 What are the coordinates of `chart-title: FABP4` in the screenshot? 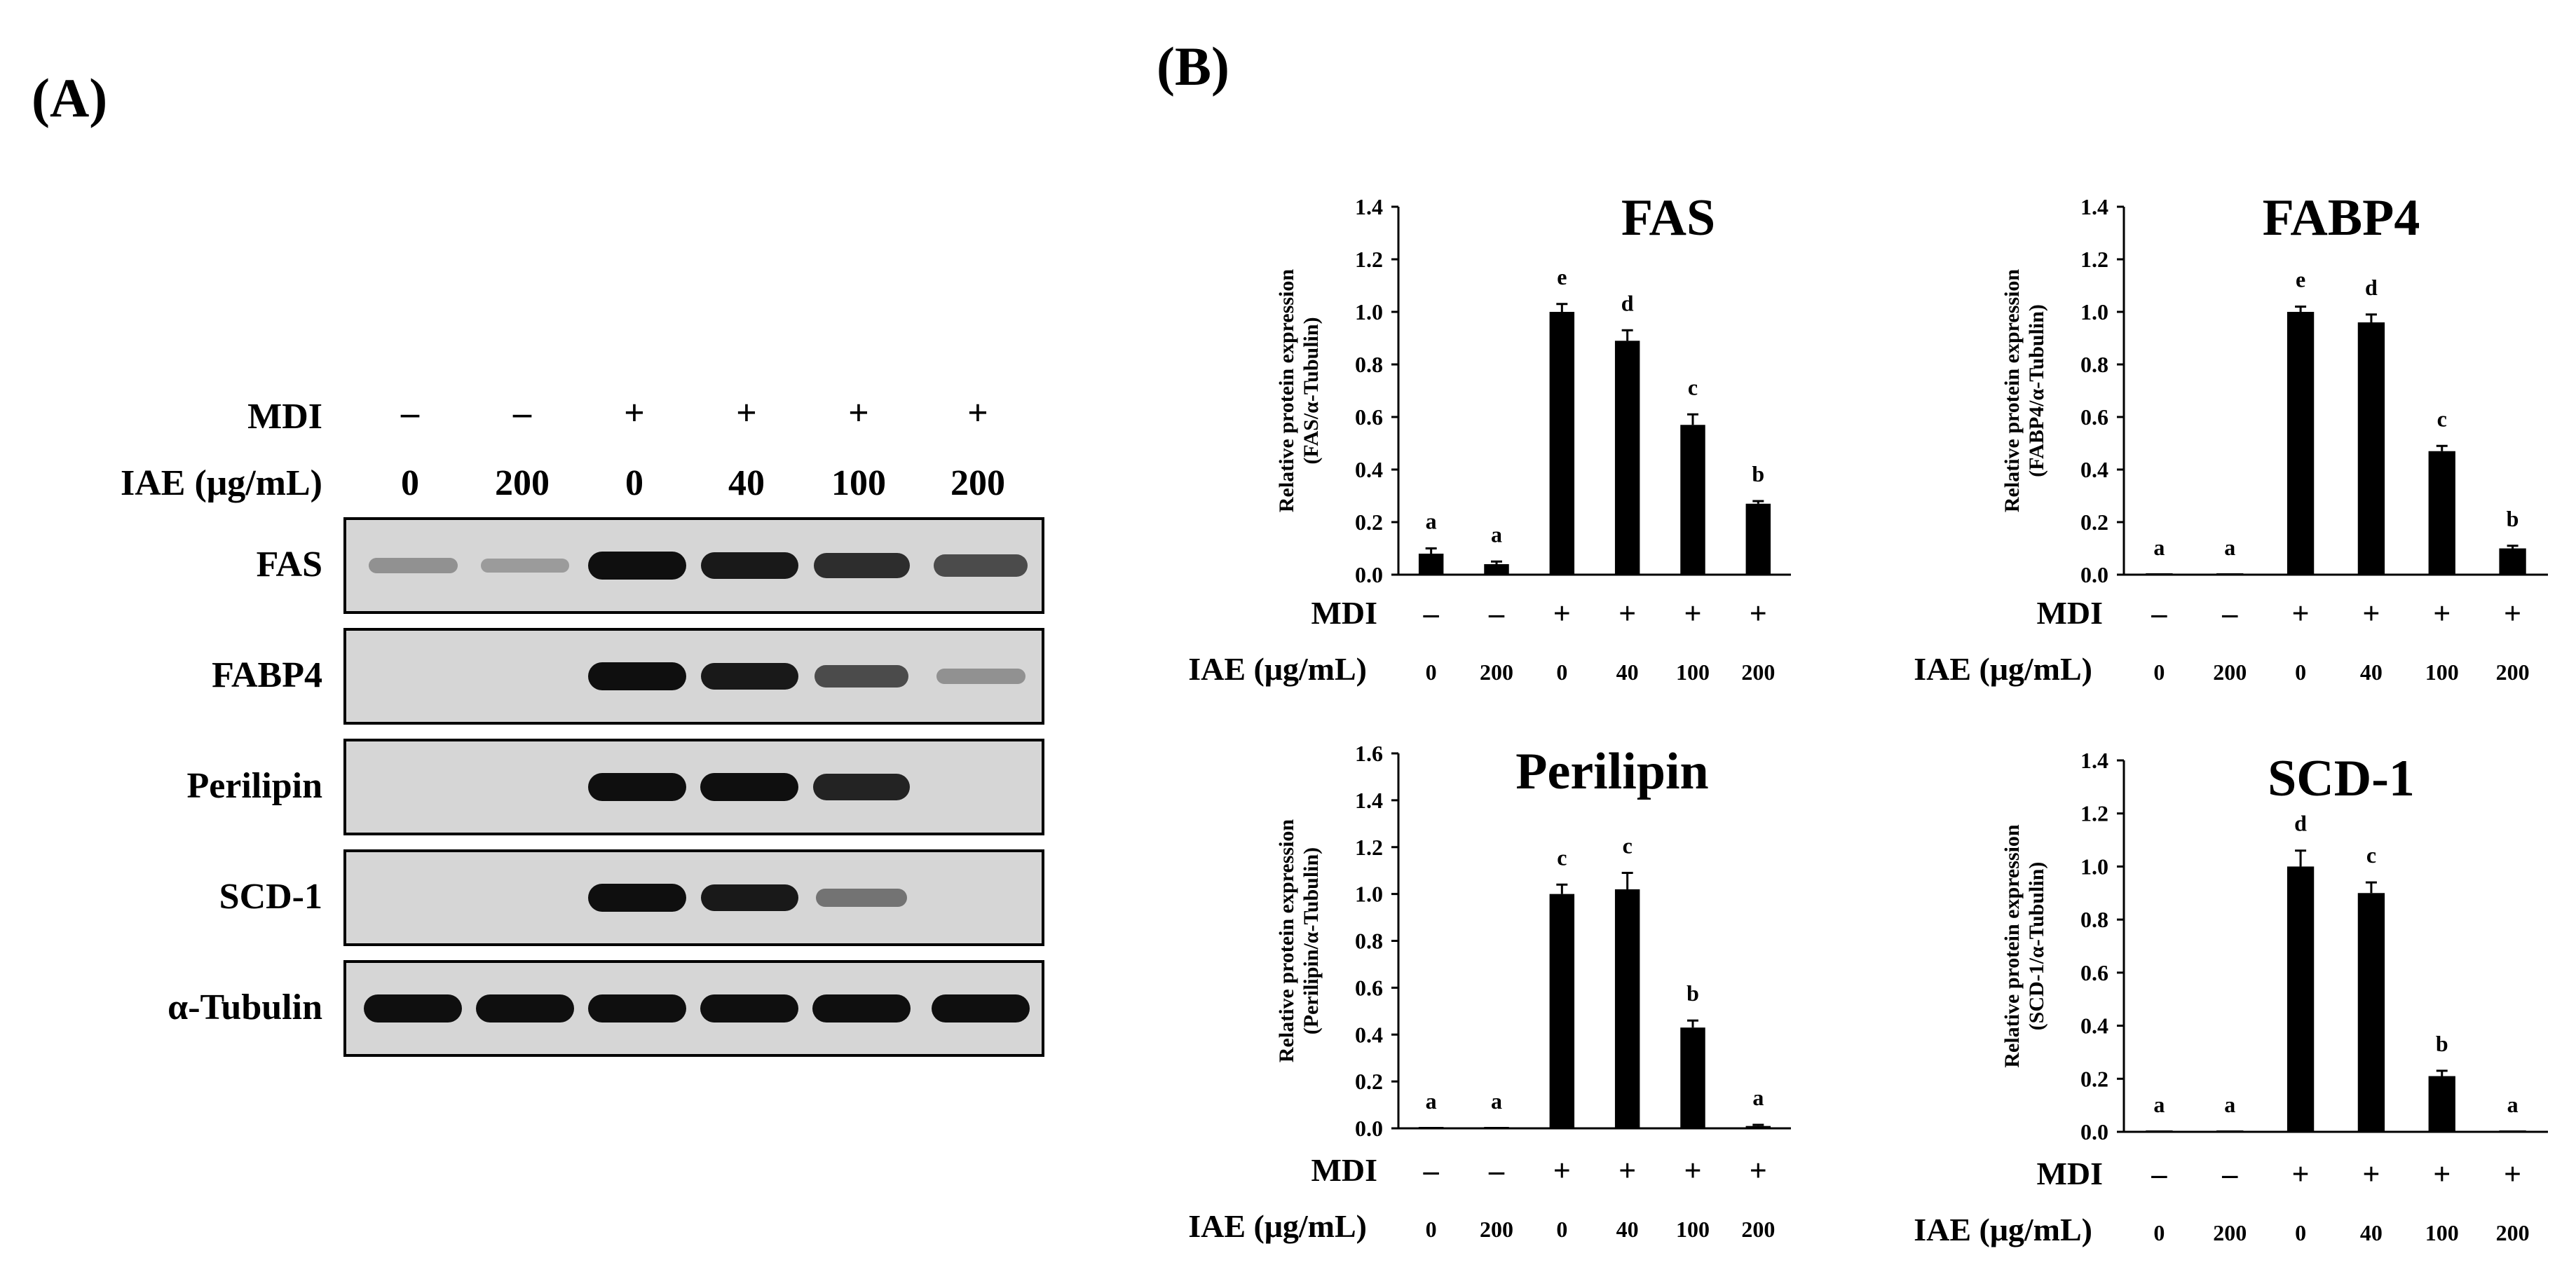 It's located at (2341, 218).